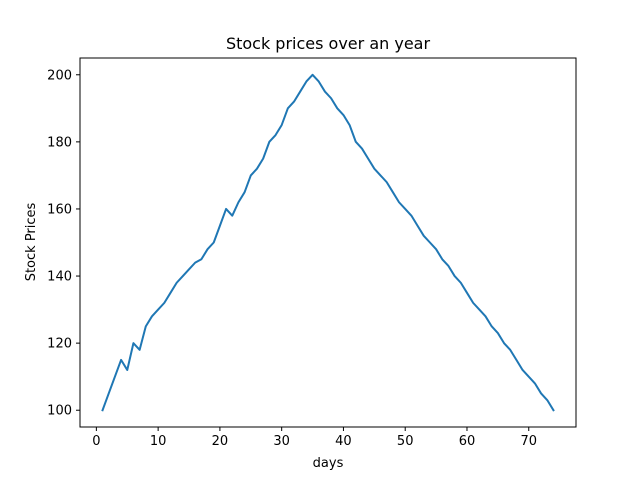 The height and width of the screenshot is (480, 640). What do you see at coordinates (59, 277) in the screenshot?
I see `y-tick-label: 140` at bounding box center [59, 277].